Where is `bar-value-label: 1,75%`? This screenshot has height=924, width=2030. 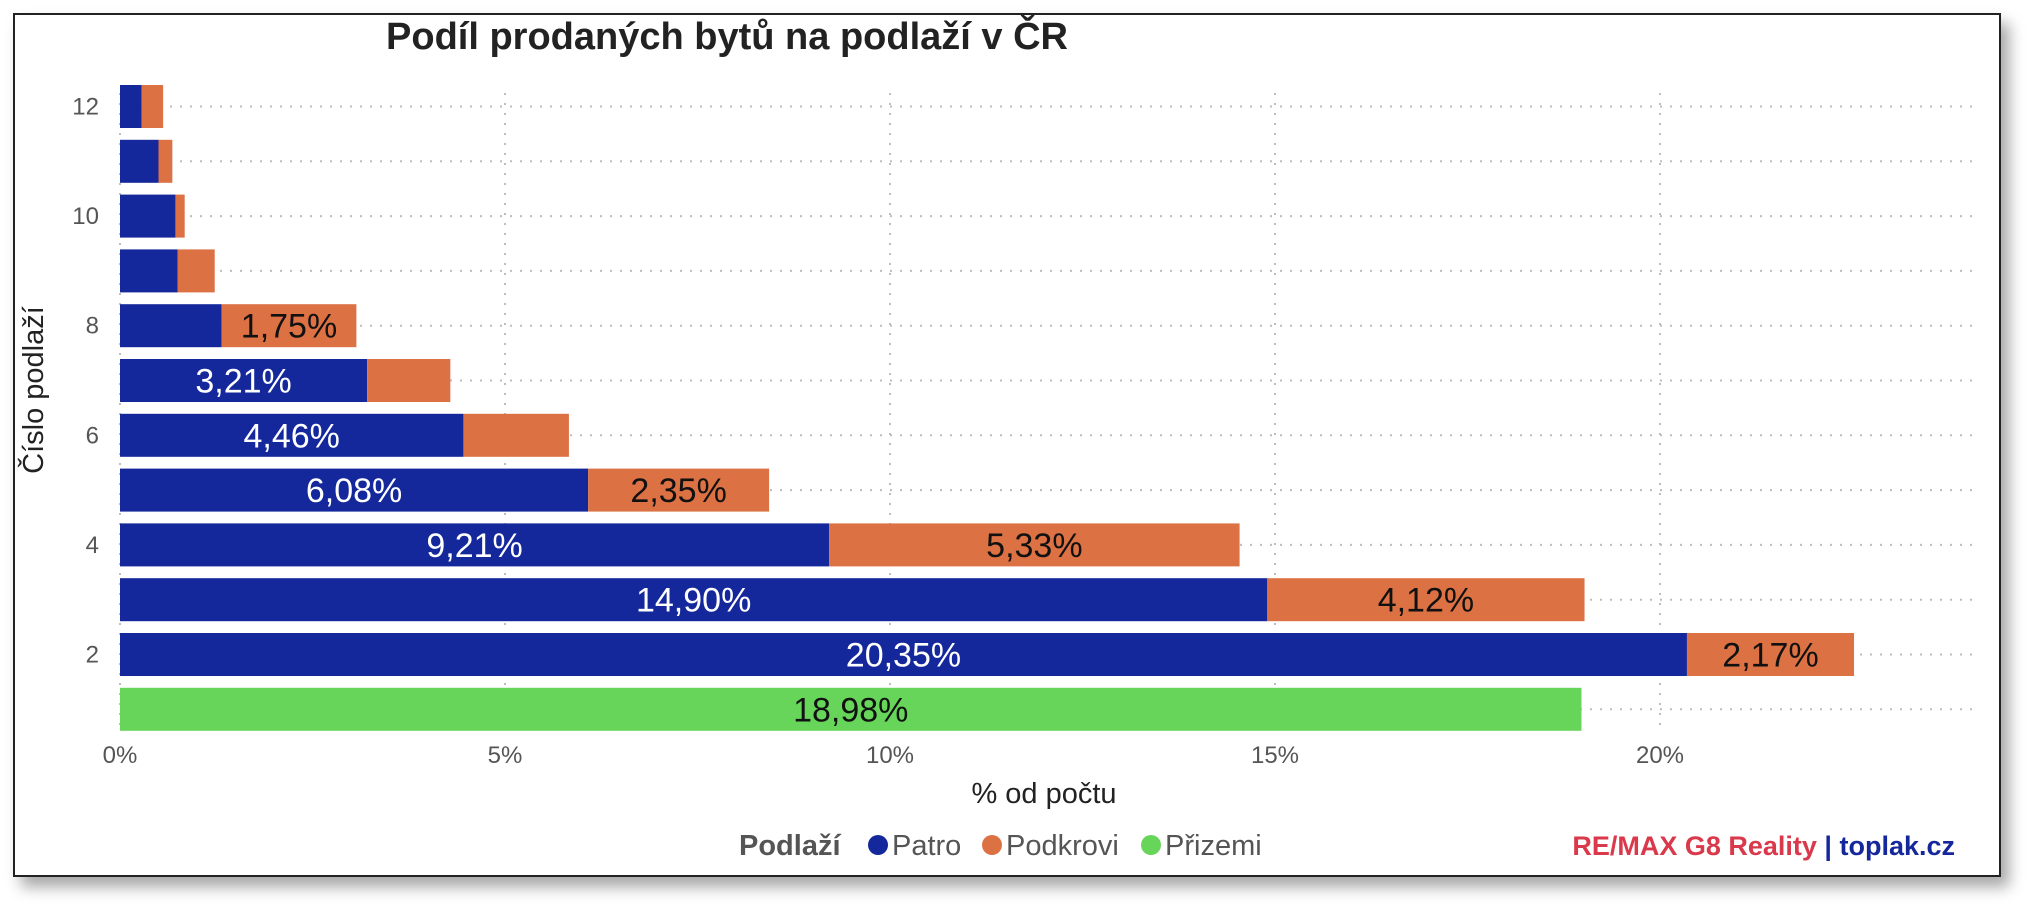 bar-value-label: 1,75% is located at coordinates (289, 327).